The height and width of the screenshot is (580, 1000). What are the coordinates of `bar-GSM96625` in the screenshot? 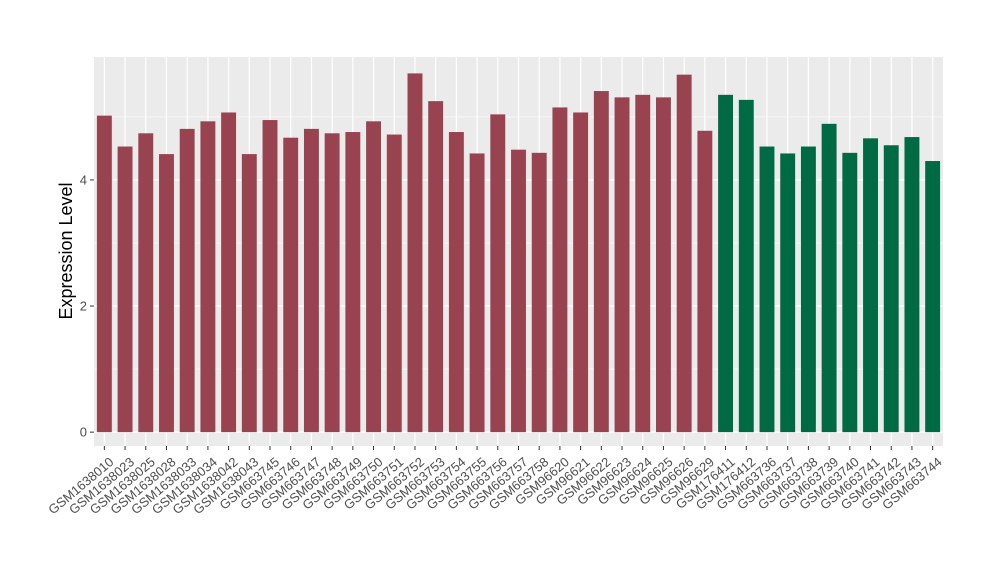 It's located at (663, 265).